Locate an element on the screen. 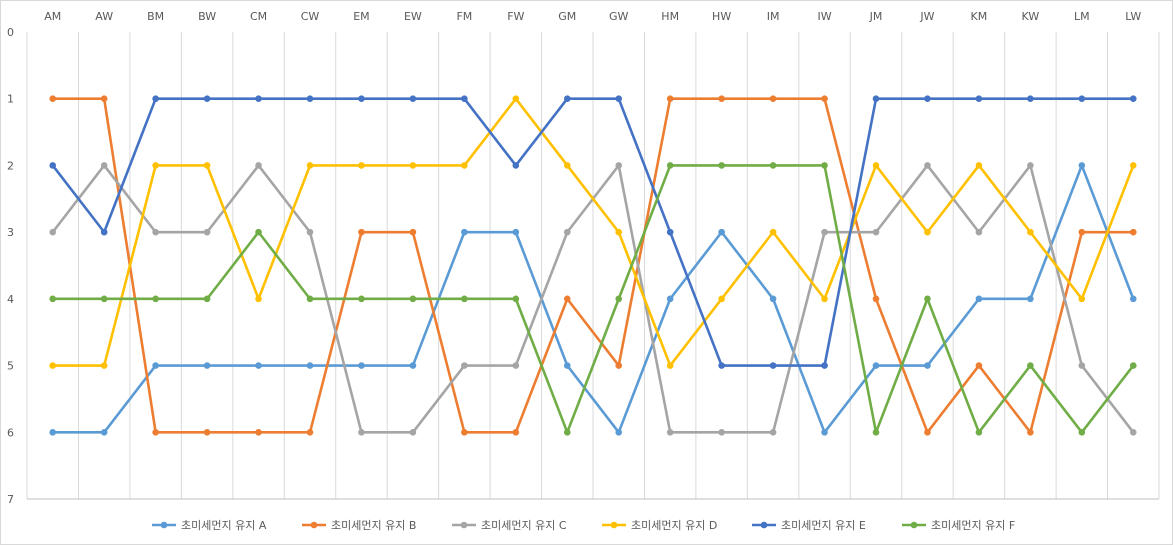 The image size is (1173, 545). x-tick-label: JW is located at coordinates (926, 16).